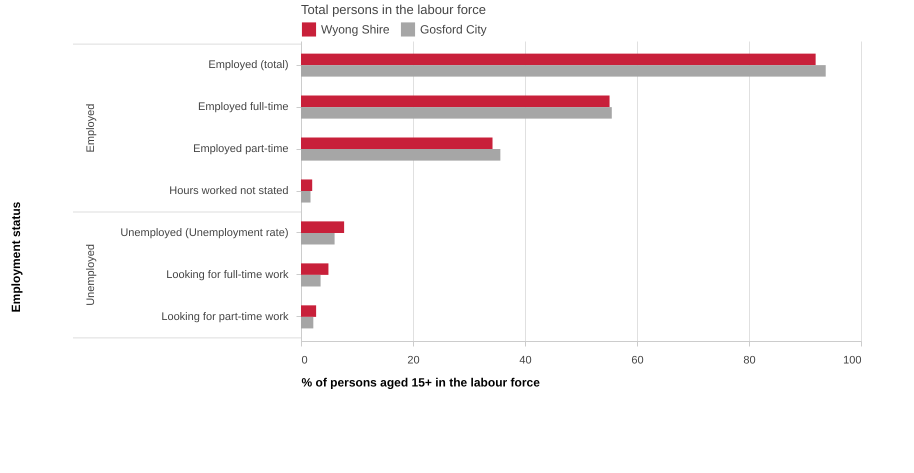  What do you see at coordinates (204, 232) in the screenshot?
I see `y-tick-label: Unemployed (Unemployment rate)` at bounding box center [204, 232].